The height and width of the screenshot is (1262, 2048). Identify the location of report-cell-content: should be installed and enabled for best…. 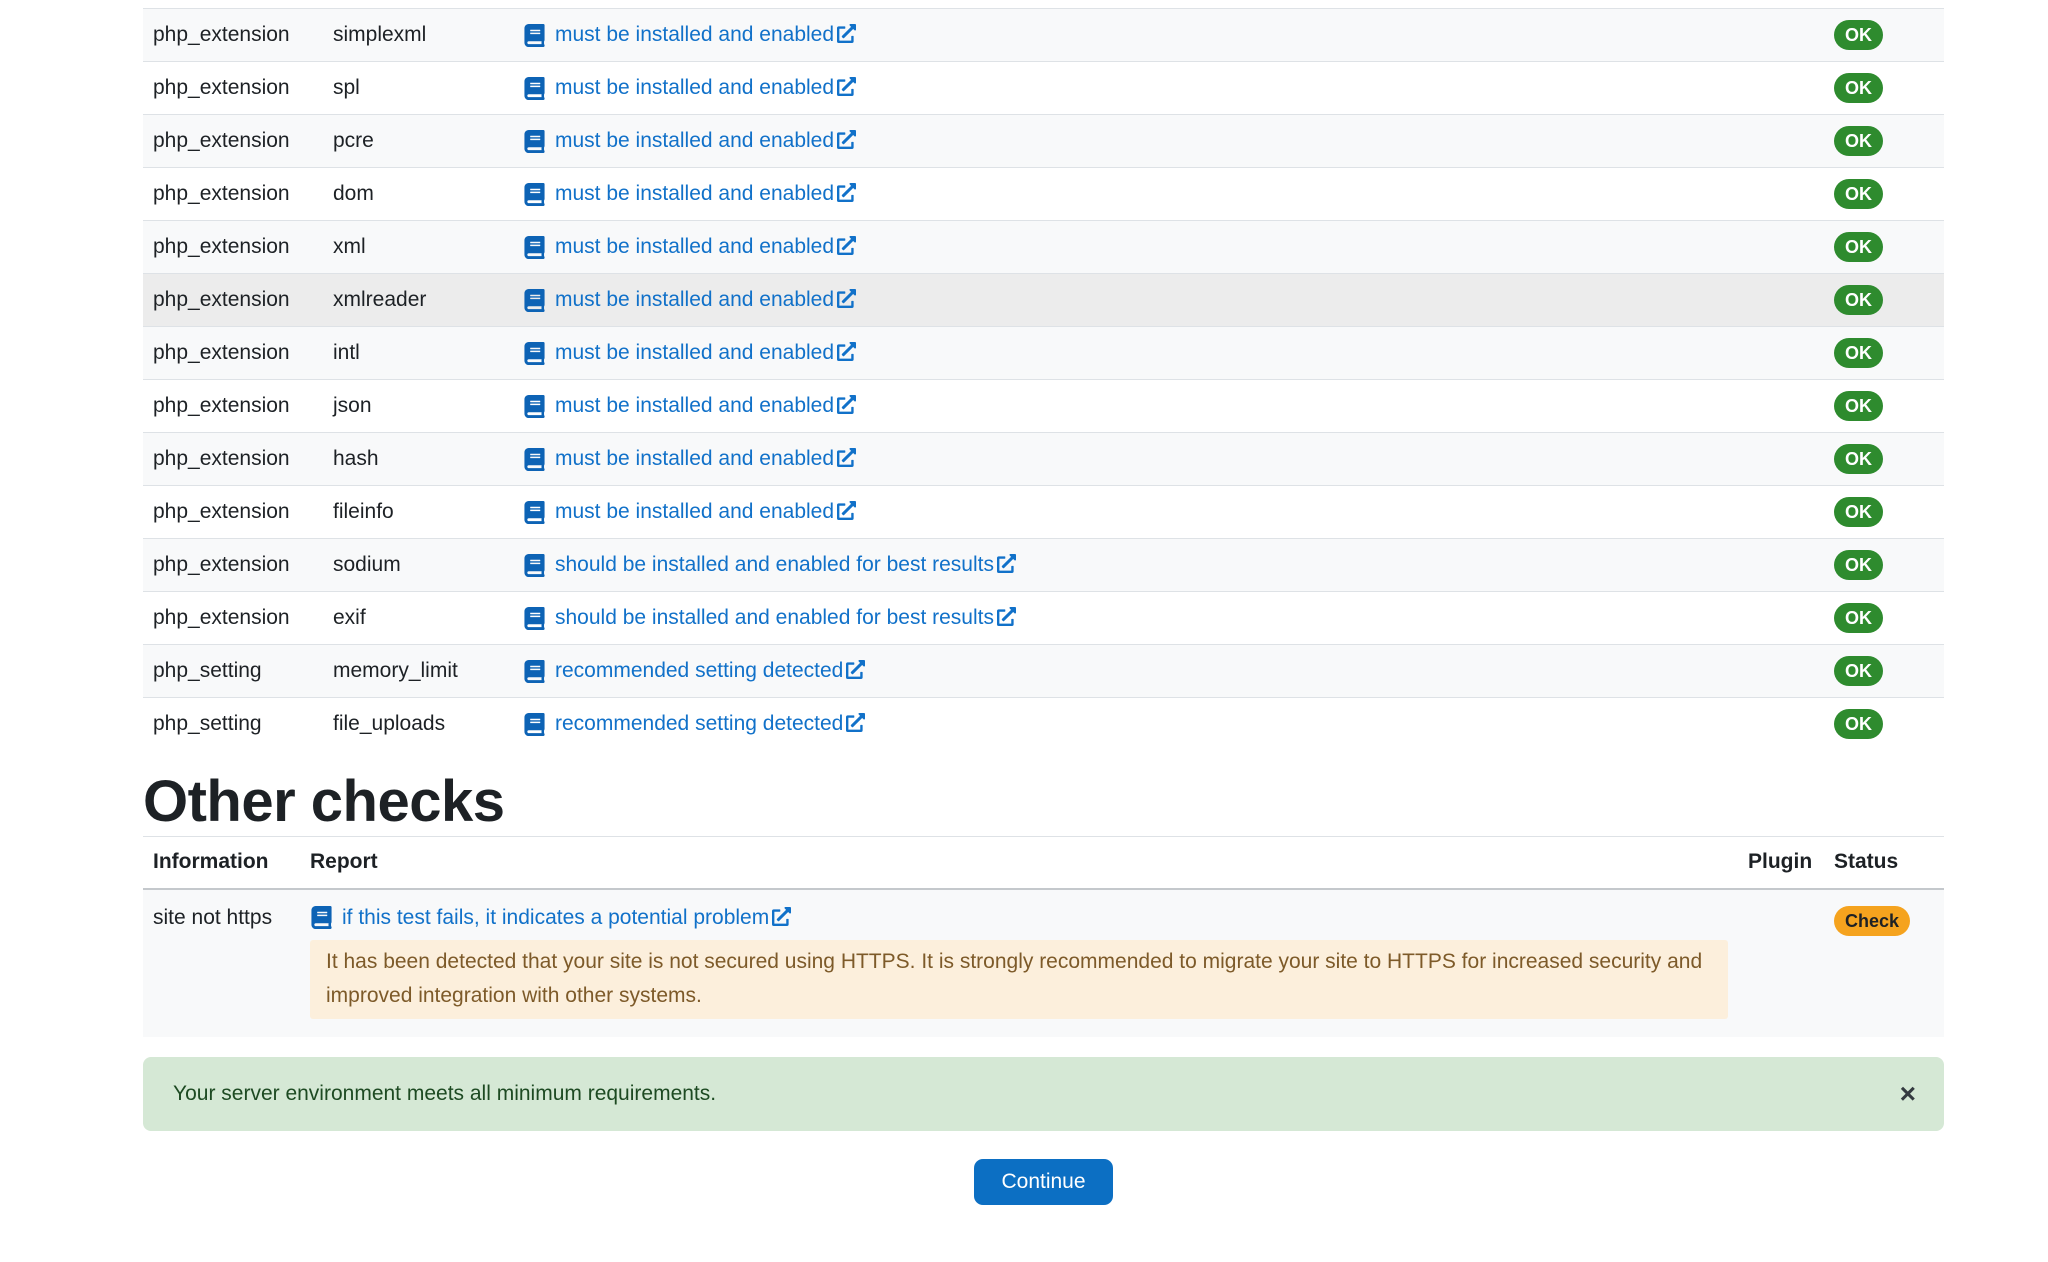
(1168, 618).